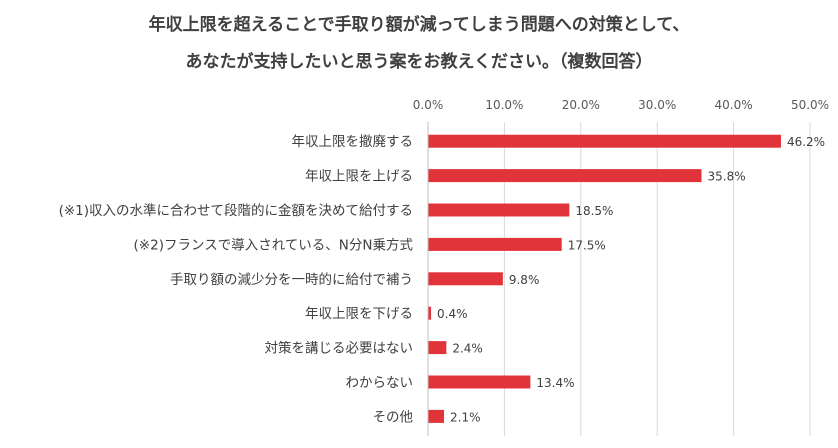  What do you see at coordinates (393, 417) in the screenshot?
I see `category-label: その他` at bounding box center [393, 417].